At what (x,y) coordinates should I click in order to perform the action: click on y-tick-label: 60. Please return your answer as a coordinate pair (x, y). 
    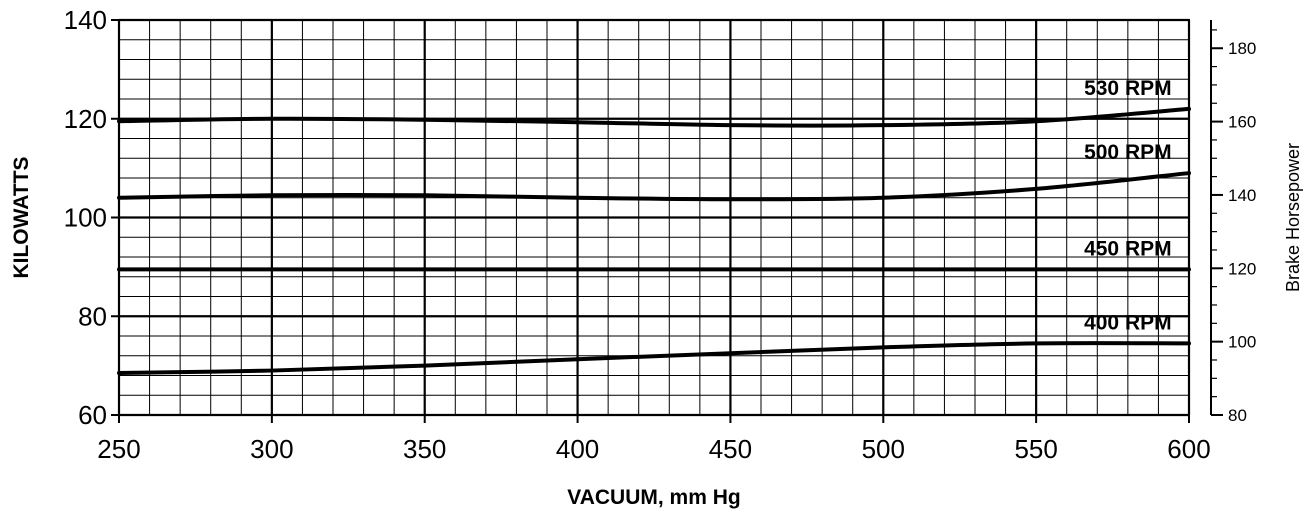
    Looking at the image, I should click on (92, 415).